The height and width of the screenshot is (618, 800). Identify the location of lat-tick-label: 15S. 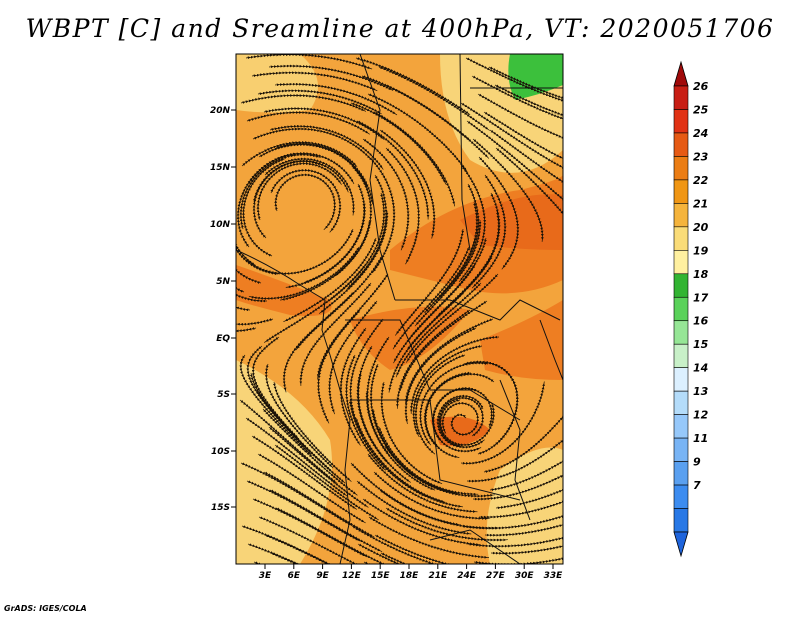
(220, 508).